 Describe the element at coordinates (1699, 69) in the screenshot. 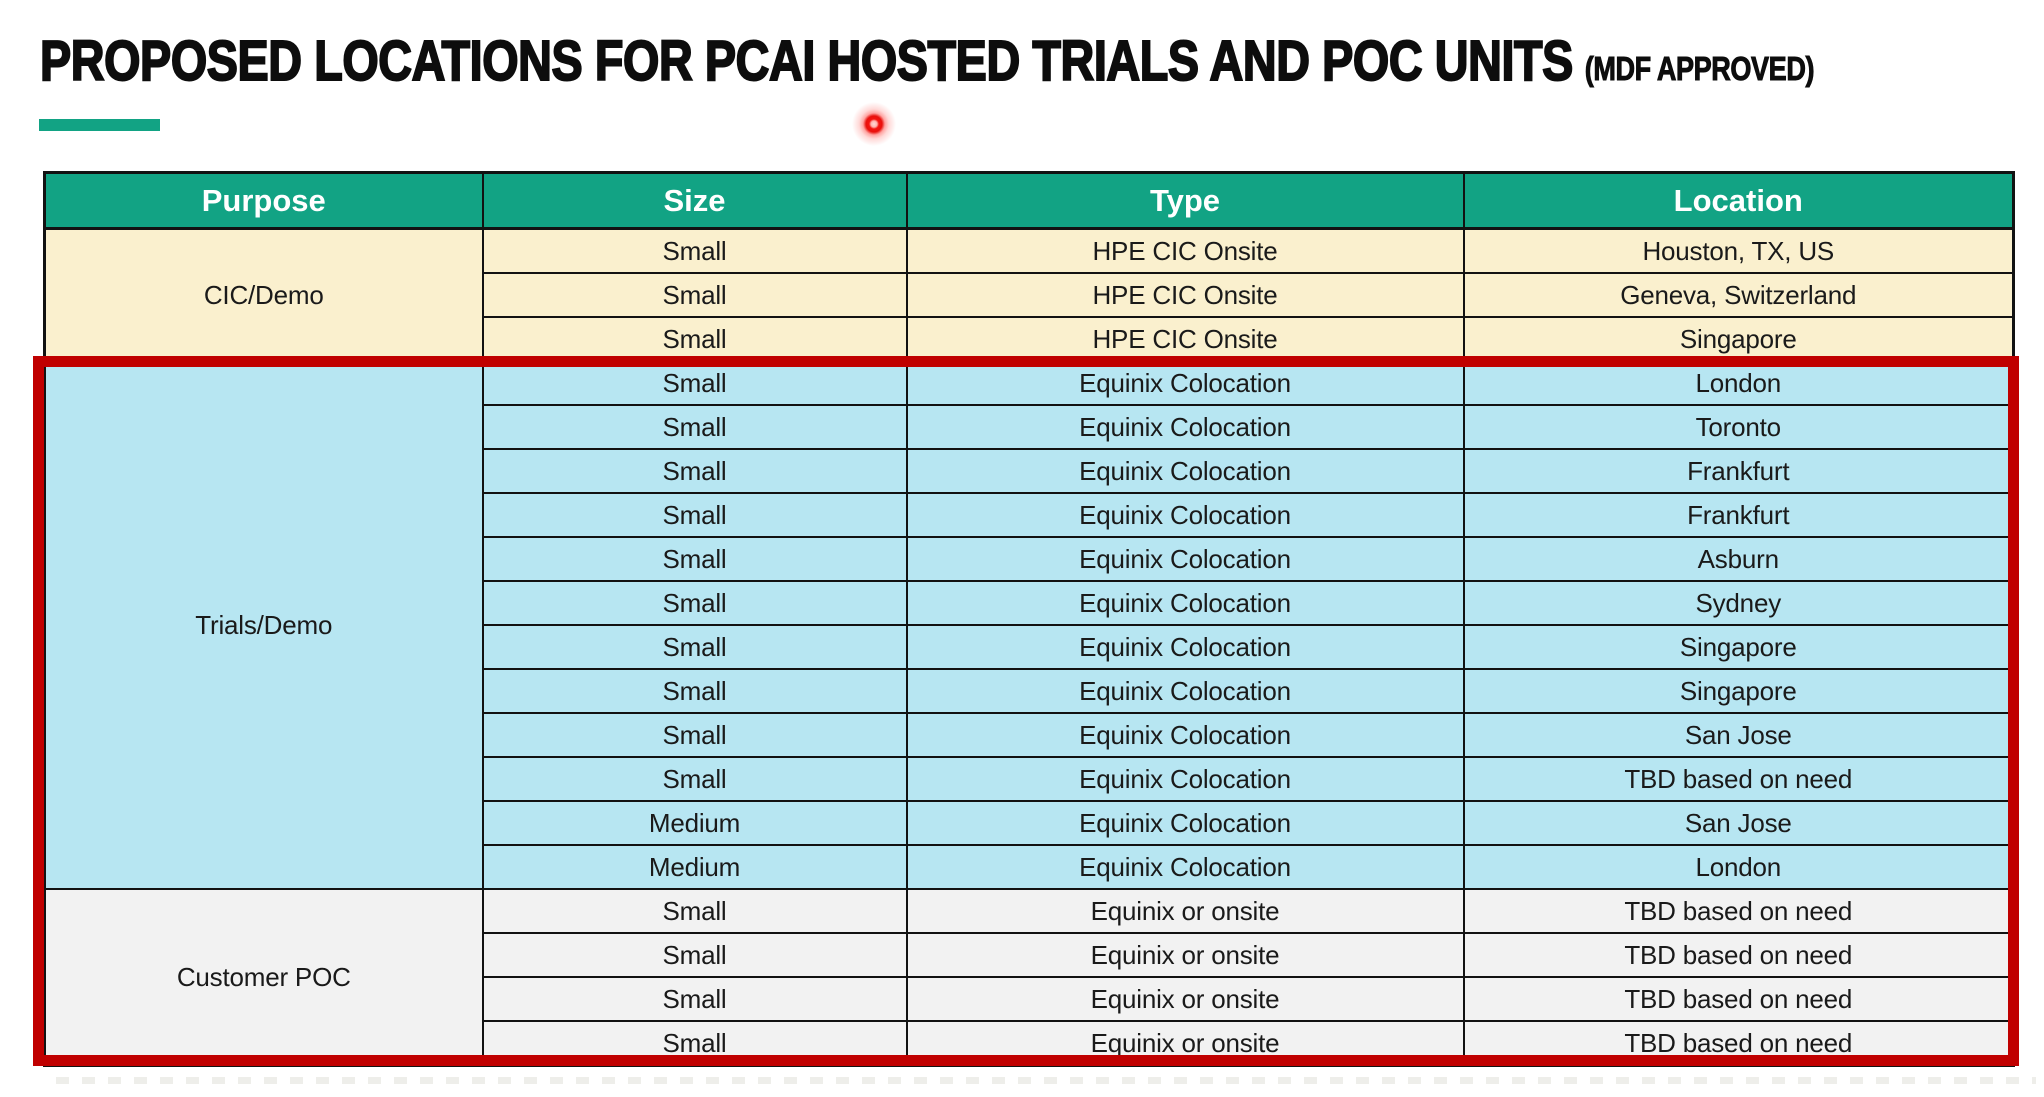

I see `page-title-suffix: (MDF APPROVED)` at that location.